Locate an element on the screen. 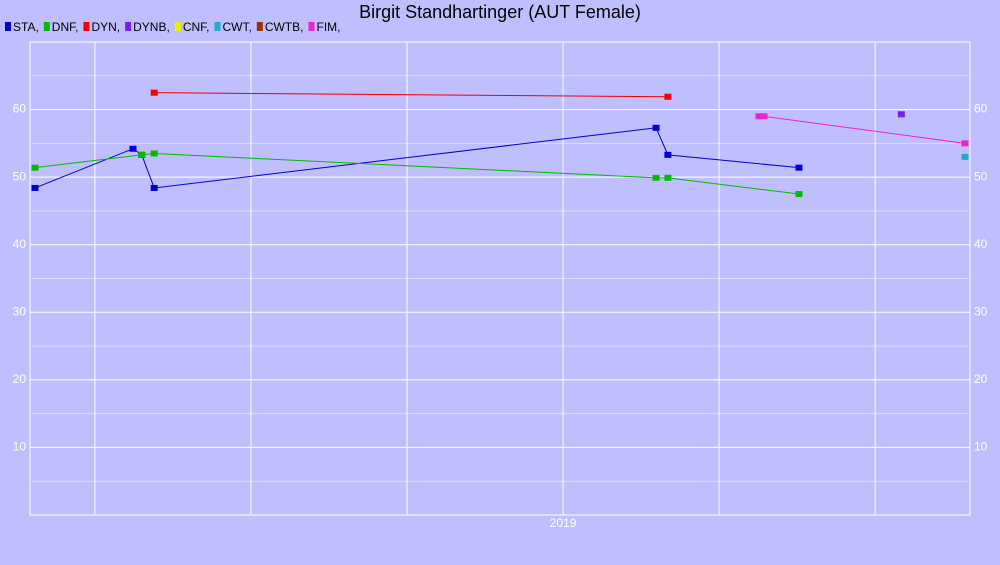  y-tick-label: 40 is located at coordinates (20, 244).